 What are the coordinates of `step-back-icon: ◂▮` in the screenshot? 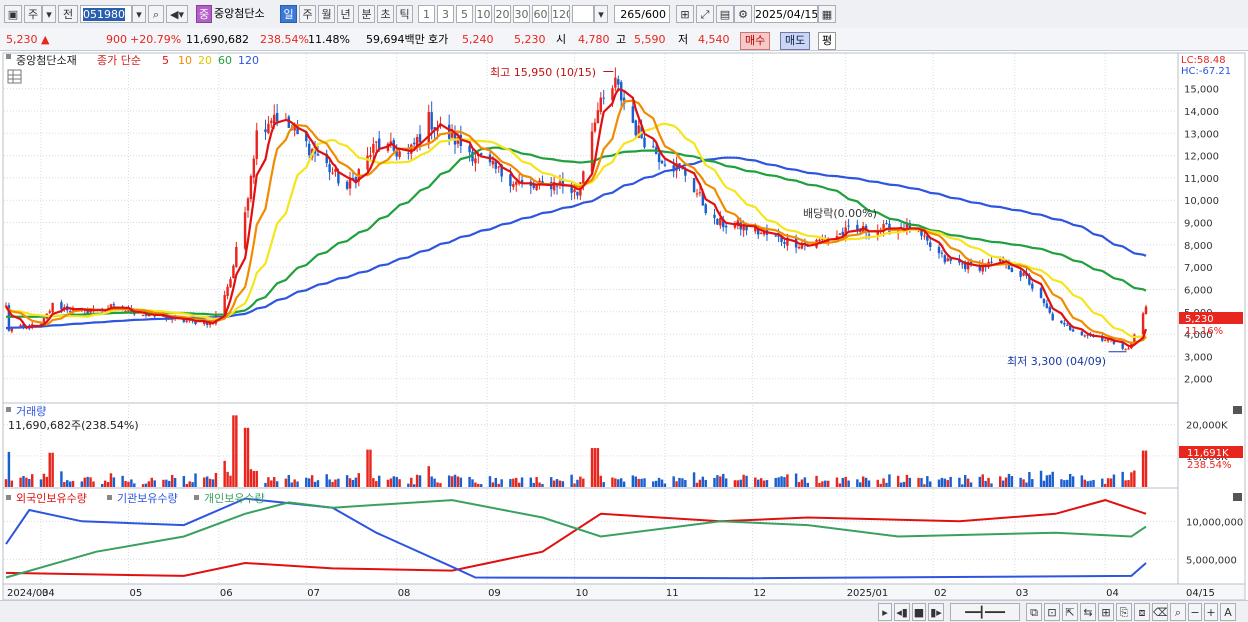 It's located at (902, 612).